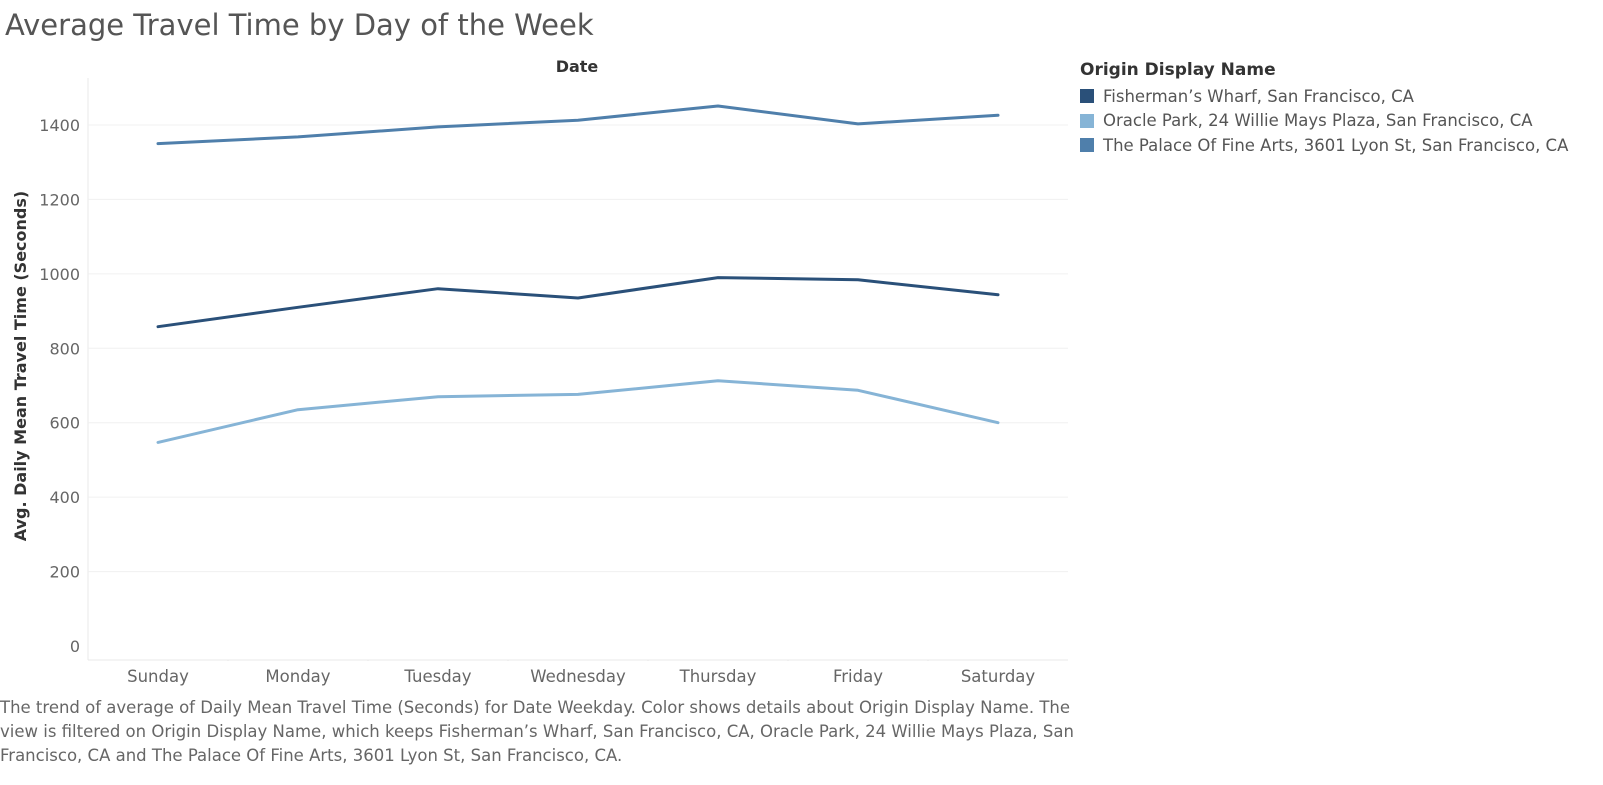 The width and height of the screenshot is (1603, 785). Describe the element at coordinates (578, 676) in the screenshot. I see `x-tick-label: Wednesday` at that location.